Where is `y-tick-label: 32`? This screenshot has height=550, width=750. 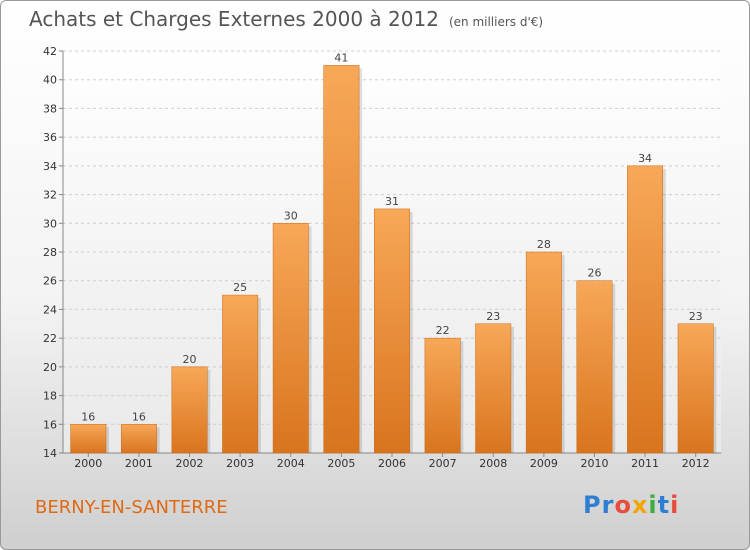 y-tick-label: 32 is located at coordinates (50, 195).